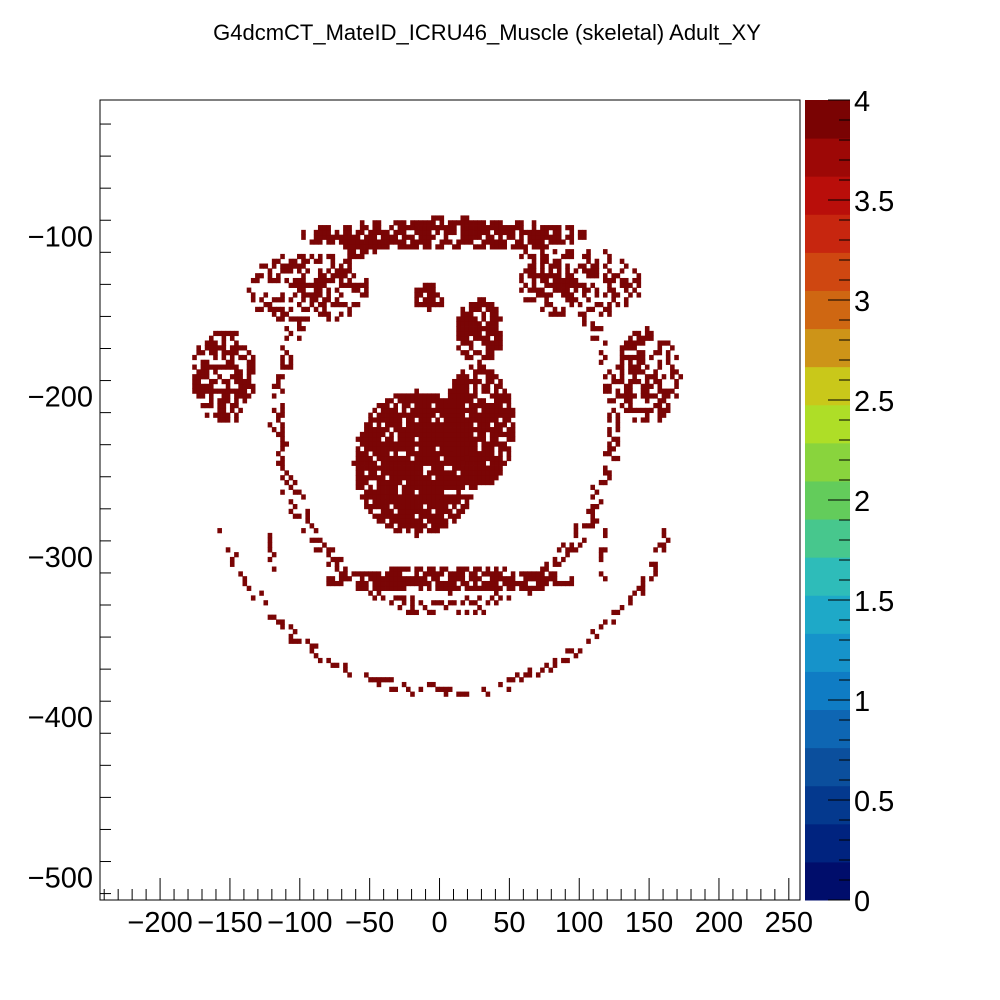  What do you see at coordinates (299, 923) in the screenshot?
I see `x-tick-label: −100` at bounding box center [299, 923].